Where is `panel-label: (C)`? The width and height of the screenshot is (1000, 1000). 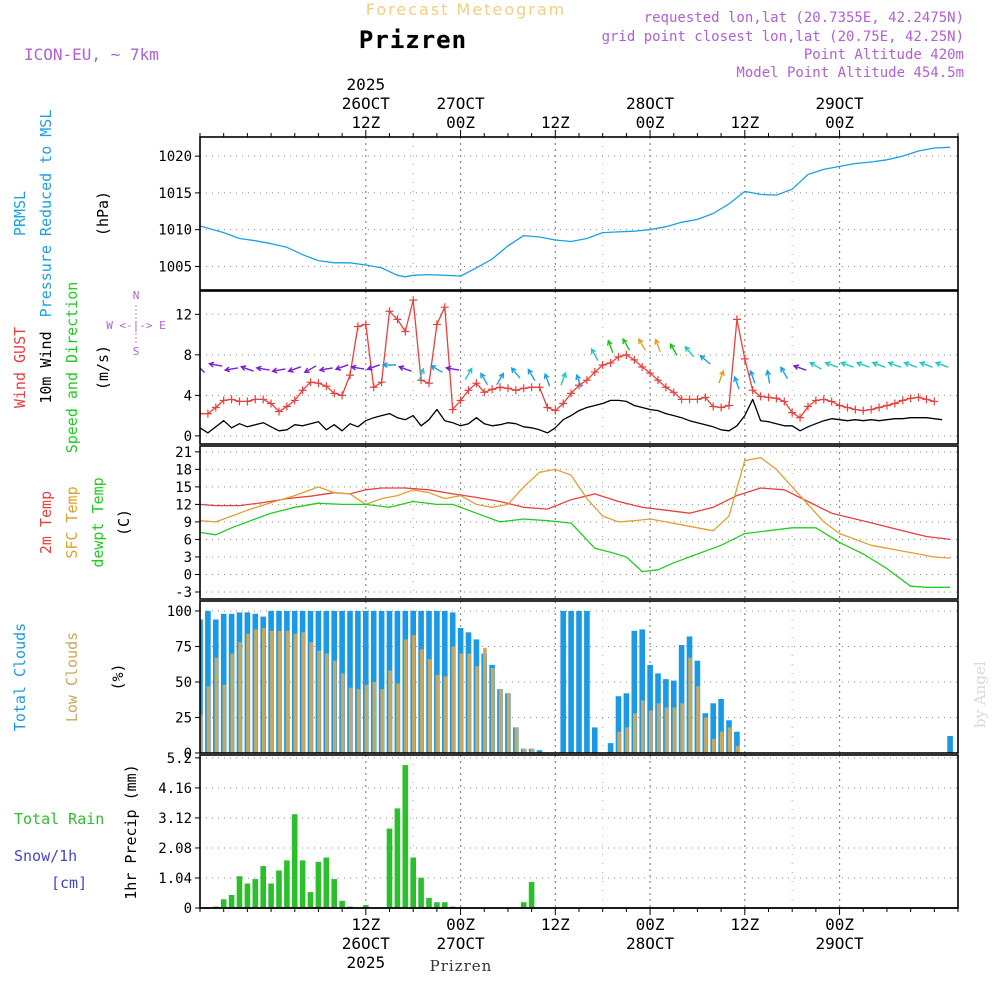
panel-label: (C) is located at coordinates (124, 522).